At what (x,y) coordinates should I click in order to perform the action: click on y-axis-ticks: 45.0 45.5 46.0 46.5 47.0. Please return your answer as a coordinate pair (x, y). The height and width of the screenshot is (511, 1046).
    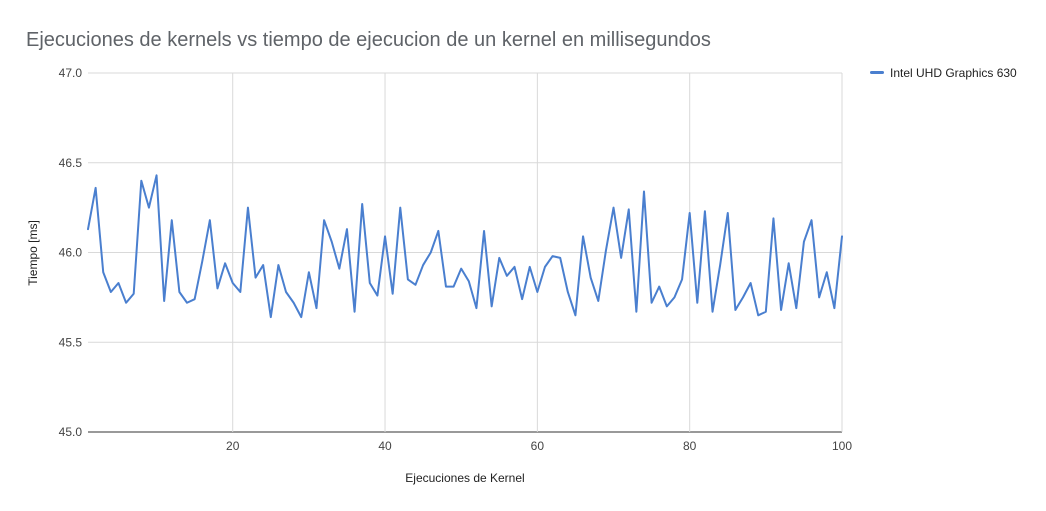
    Looking at the image, I should click on (71, 252).